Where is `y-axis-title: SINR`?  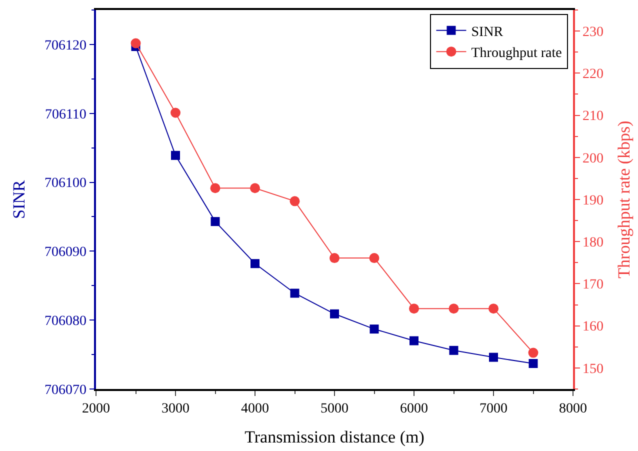
y-axis-title: SINR is located at coordinates (19, 199).